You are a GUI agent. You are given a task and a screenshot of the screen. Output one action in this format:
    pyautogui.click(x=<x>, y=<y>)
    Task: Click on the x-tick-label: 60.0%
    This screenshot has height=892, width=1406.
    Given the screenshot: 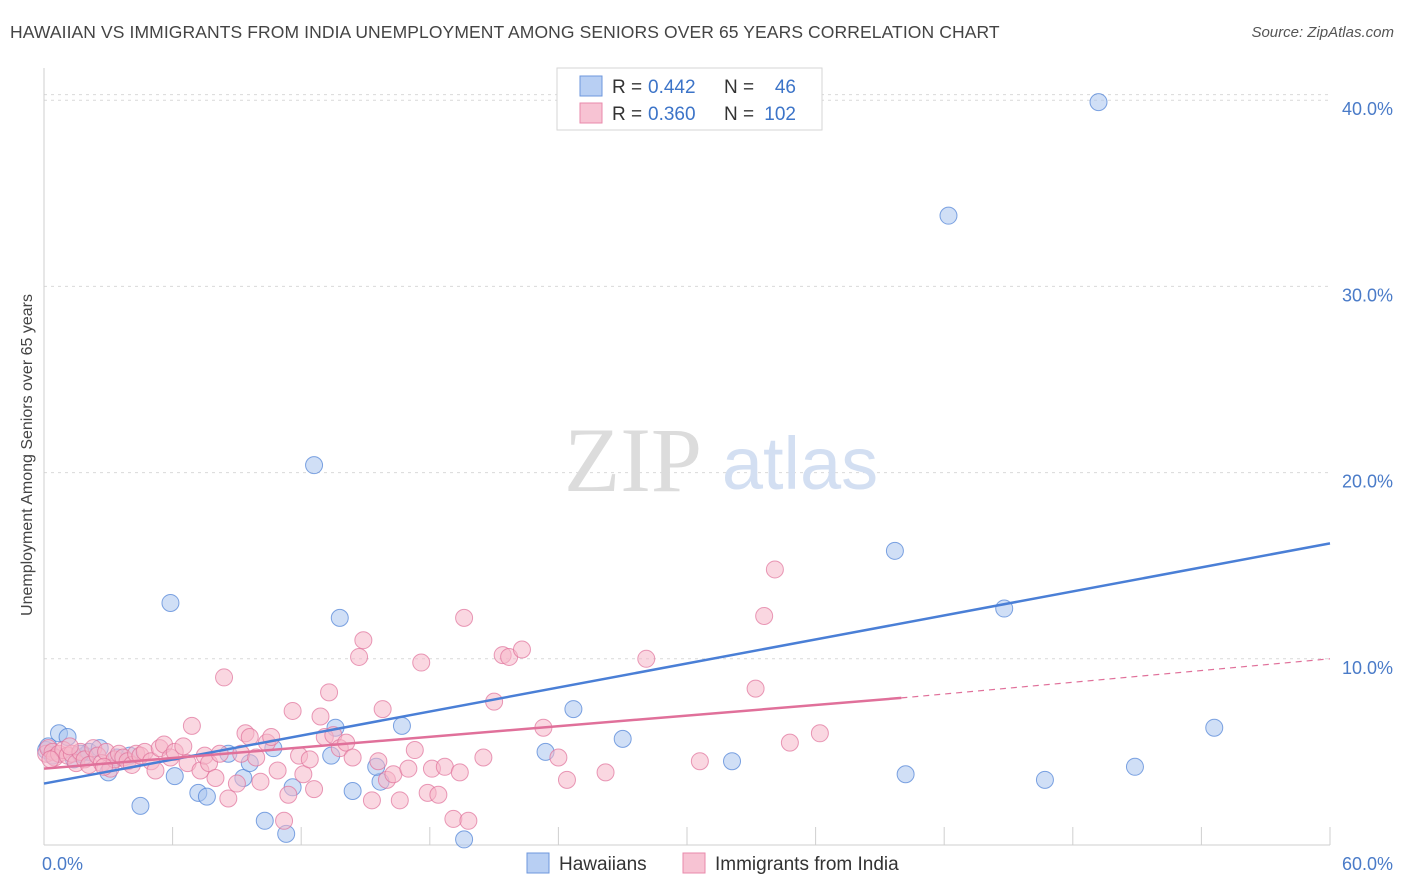 What is the action you would take?
    pyautogui.click(x=1367, y=864)
    